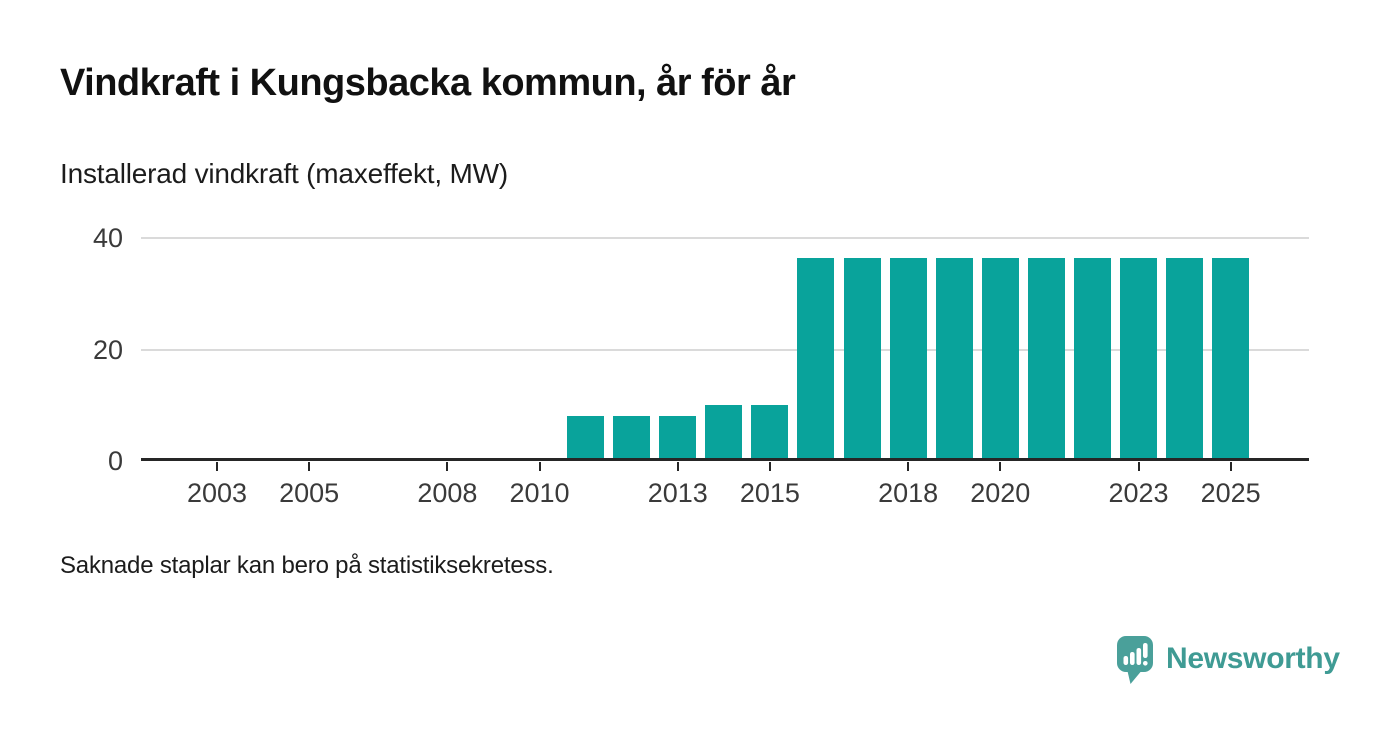 This screenshot has height=745, width=1400. What do you see at coordinates (632, 438) in the screenshot?
I see `bar-2012` at bounding box center [632, 438].